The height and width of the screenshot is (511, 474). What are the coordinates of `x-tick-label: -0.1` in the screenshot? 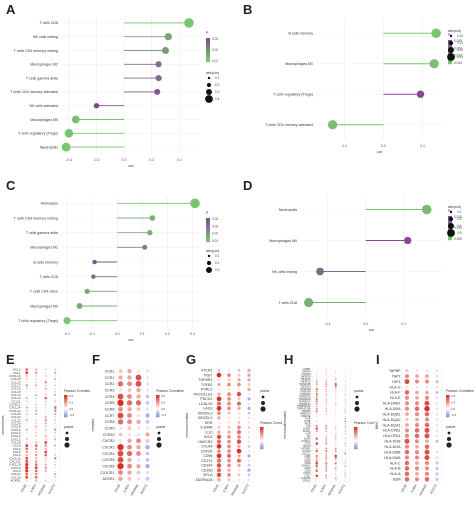 It's located at (92, 334).